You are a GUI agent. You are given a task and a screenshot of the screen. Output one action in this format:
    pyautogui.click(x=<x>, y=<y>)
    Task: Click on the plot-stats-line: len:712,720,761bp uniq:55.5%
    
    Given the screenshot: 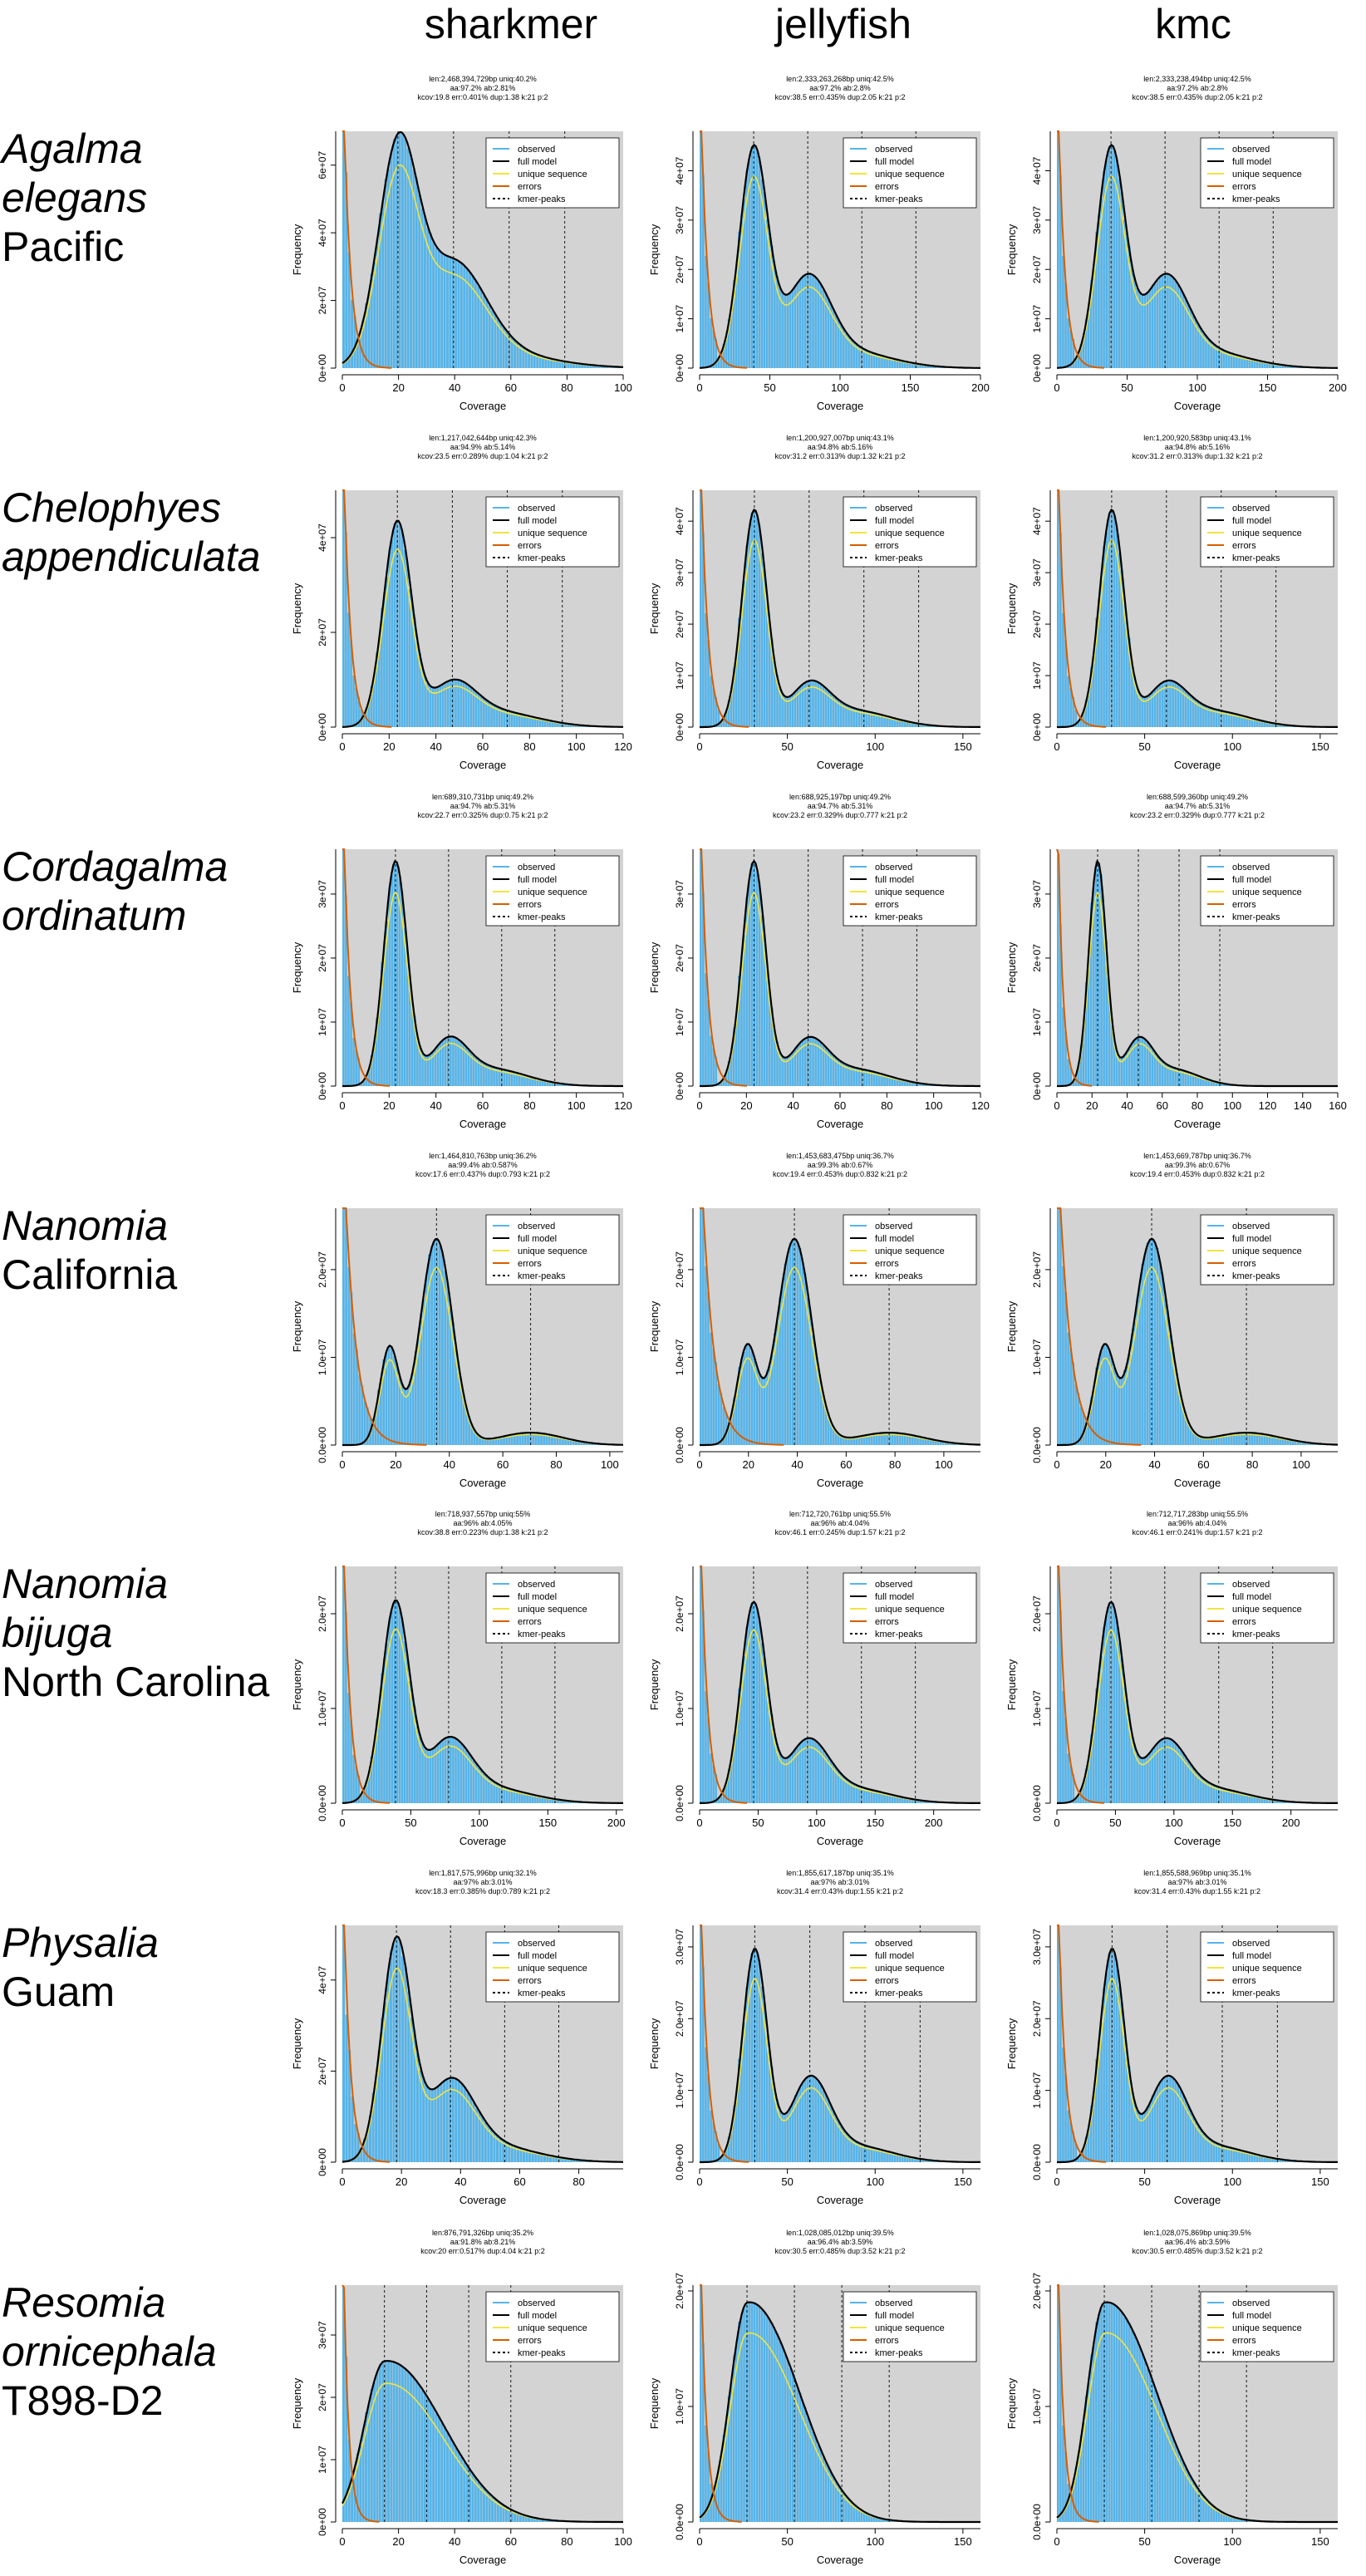 What is the action you would take?
    pyautogui.click(x=840, y=1514)
    